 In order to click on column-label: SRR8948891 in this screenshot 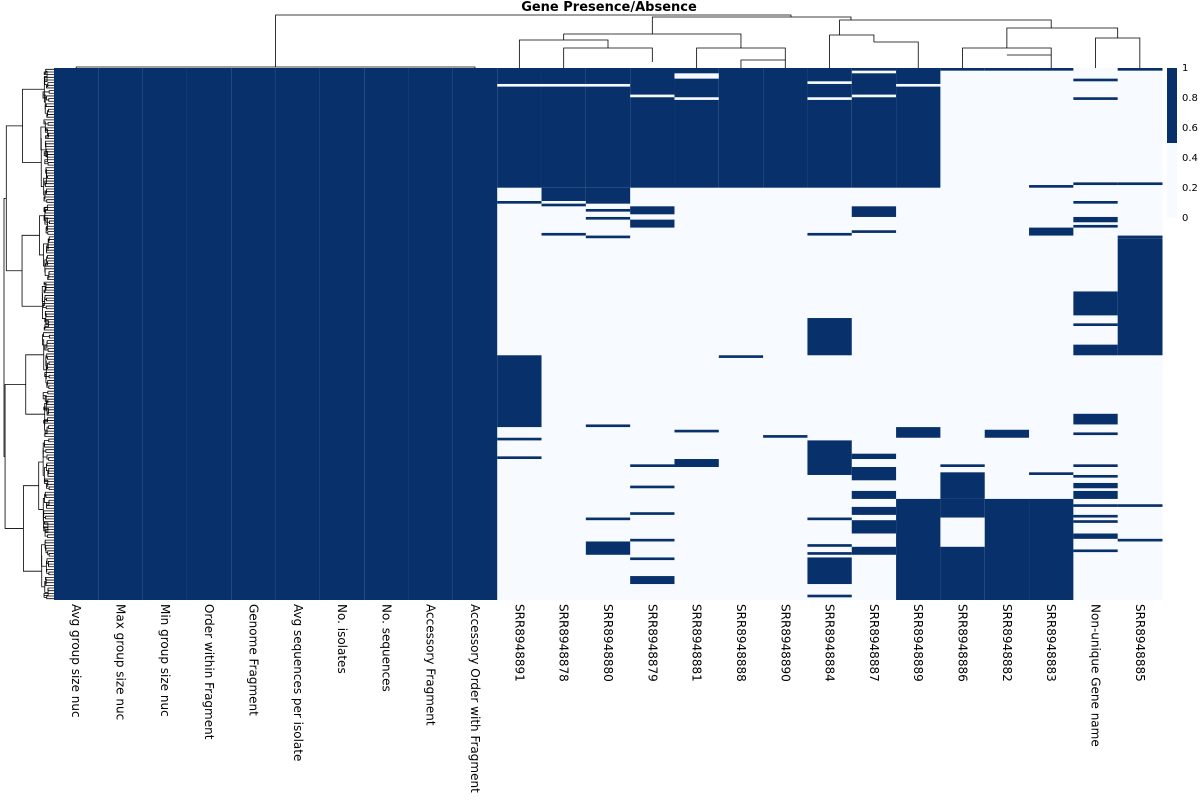, I will do `click(519, 643)`.